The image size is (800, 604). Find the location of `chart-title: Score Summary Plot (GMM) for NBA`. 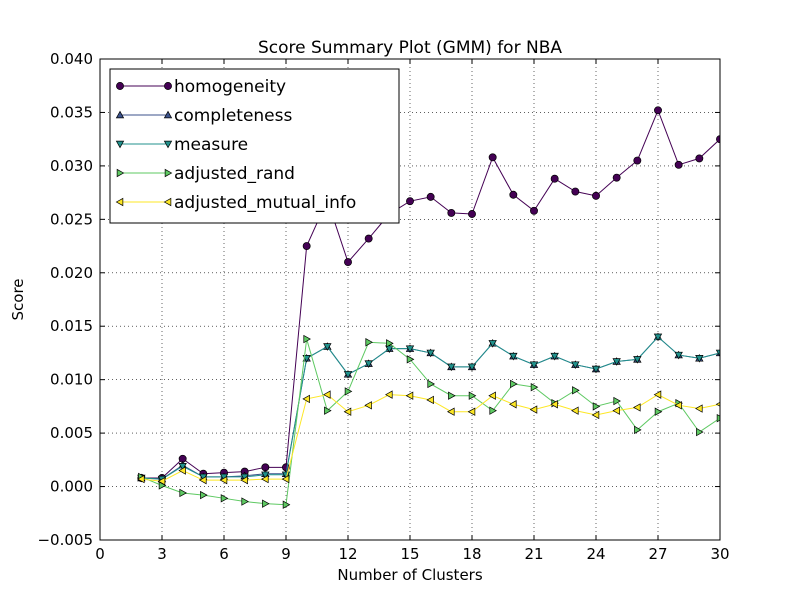

chart-title: Score Summary Plot (GMM) for NBA is located at coordinates (410, 48).